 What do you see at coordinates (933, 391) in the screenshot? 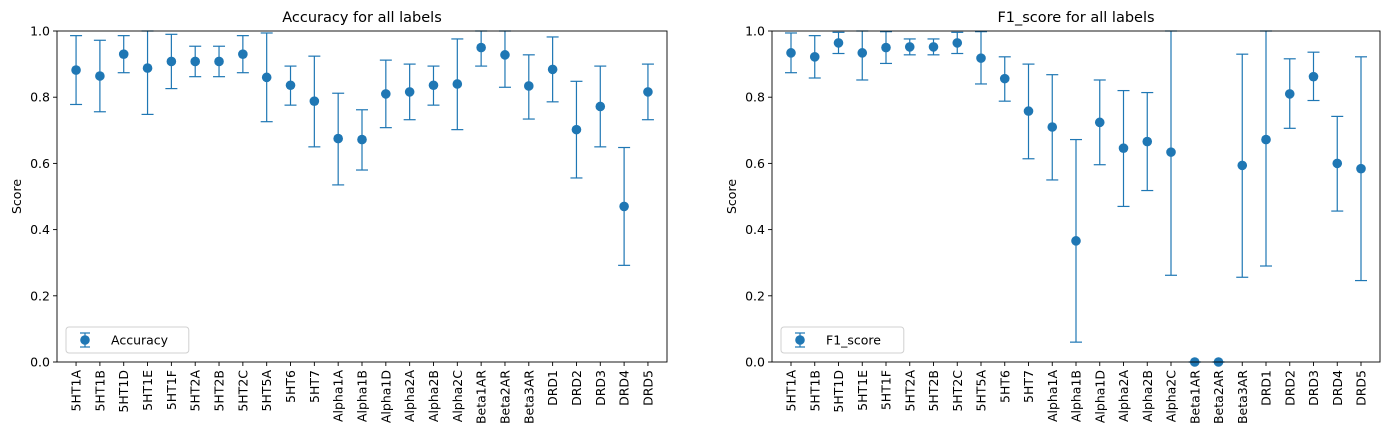
I see `x-tick-label: 5HT2B` at bounding box center [933, 391].